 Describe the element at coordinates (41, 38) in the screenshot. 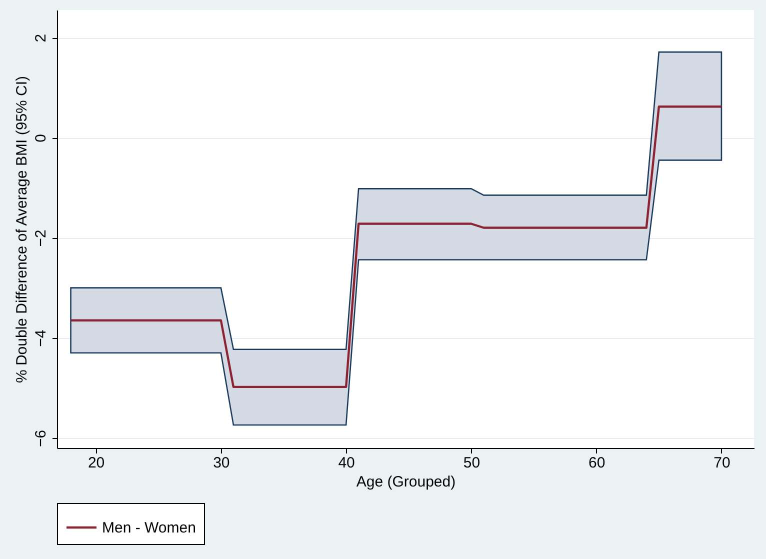

I see `y-tick-label: 2` at that location.